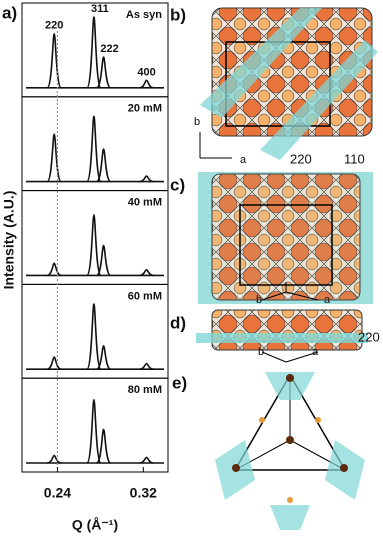  What do you see at coordinates (143, 493) in the screenshot?
I see `x-tick-label: 0.32` at bounding box center [143, 493].